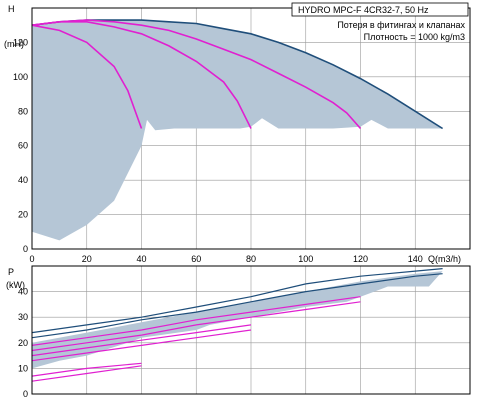 This screenshot has height=405, width=500. What do you see at coordinates (25, 249) in the screenshot?
I see `head-ytick-label: 0` at bounding box center [25, 249].